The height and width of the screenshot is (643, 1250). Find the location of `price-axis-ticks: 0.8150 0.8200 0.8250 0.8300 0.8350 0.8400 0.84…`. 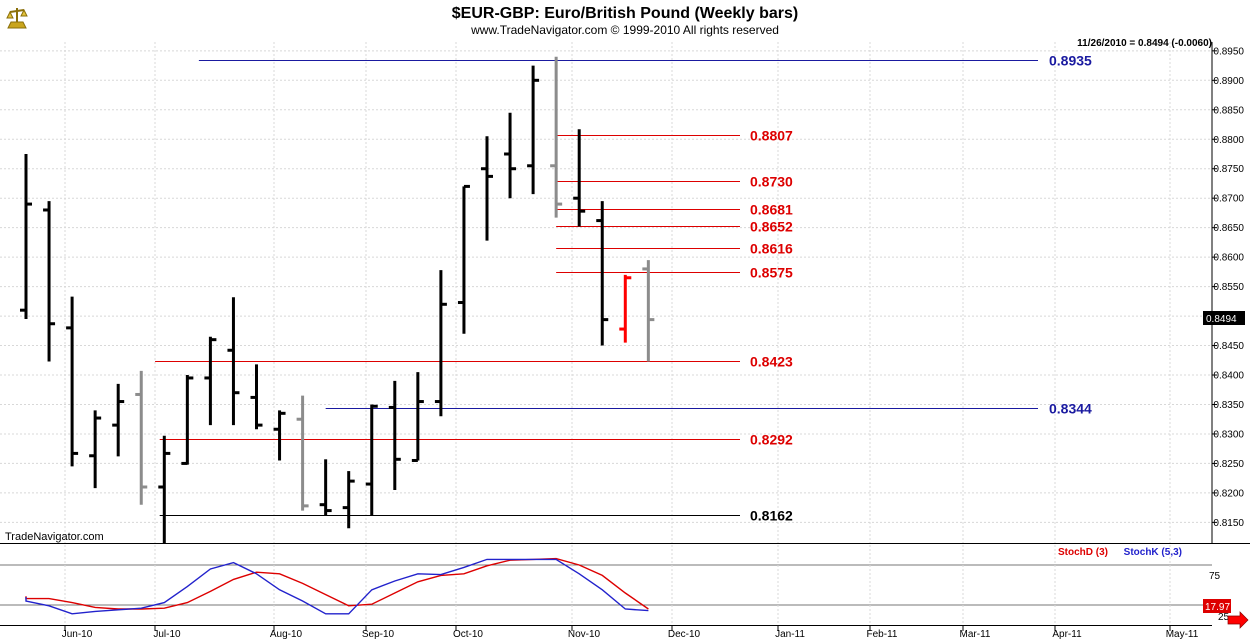

price-axis-ticks: 0.8150 0.8200 0.8250 0.8300 0.8350 0.8400 0.84… is located at coordinates (1228, 287).